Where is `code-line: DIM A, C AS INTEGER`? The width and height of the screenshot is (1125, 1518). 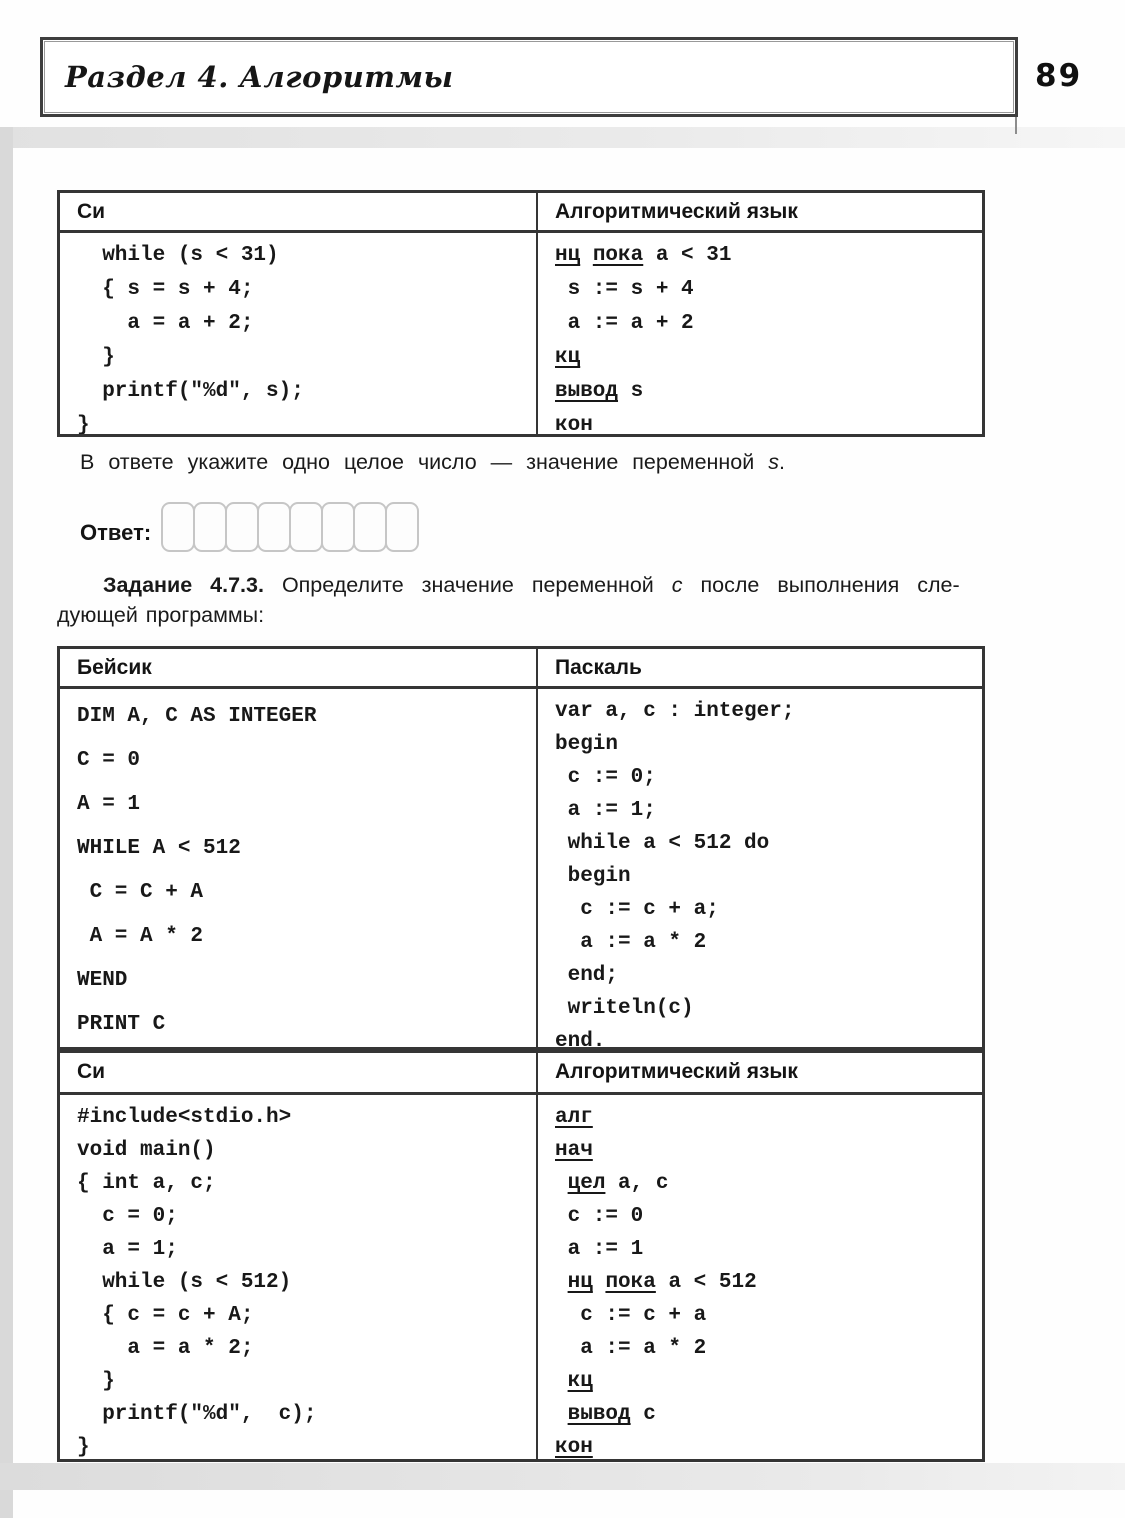
code-line: DIM A, C AS INTEGER is located at coordinates (197, 716).